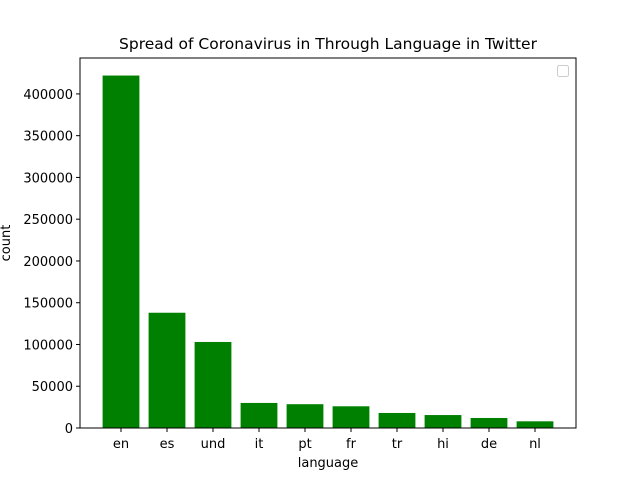  What do you see at coordinates (48, 137) in the screenshot?
I see `y-tick-label-350000: 350000` at bounding box center [48, 137].